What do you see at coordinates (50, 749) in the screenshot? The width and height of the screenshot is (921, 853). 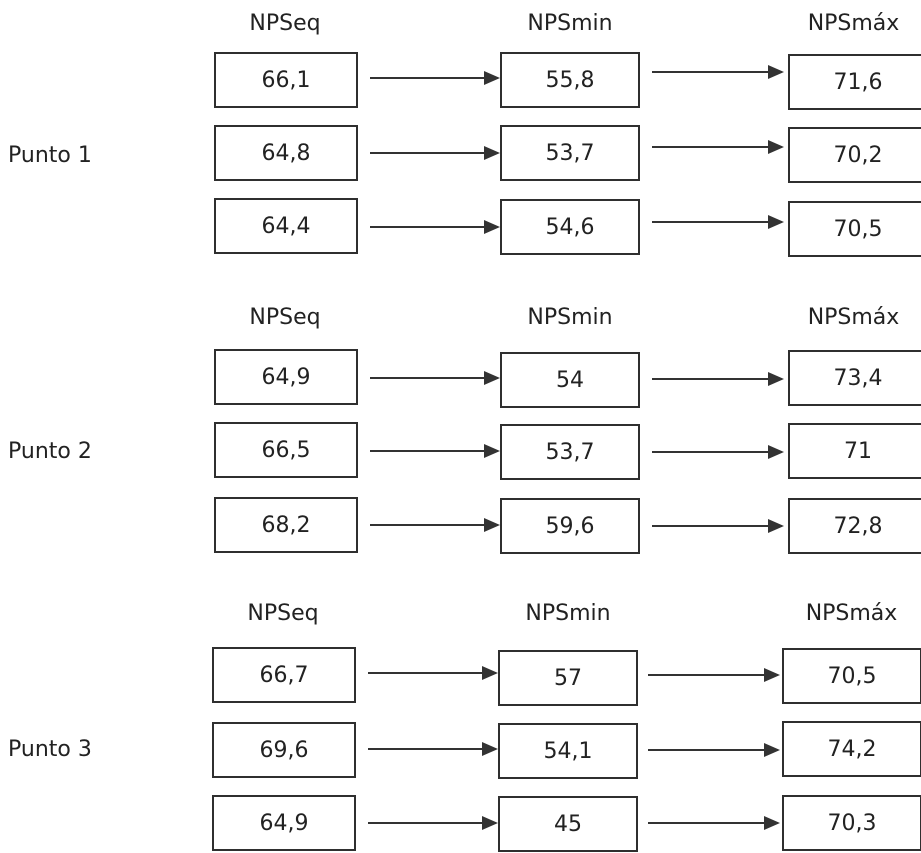 I see `group-label-punto-3: Punto 3` at bounding box center [50, 749].